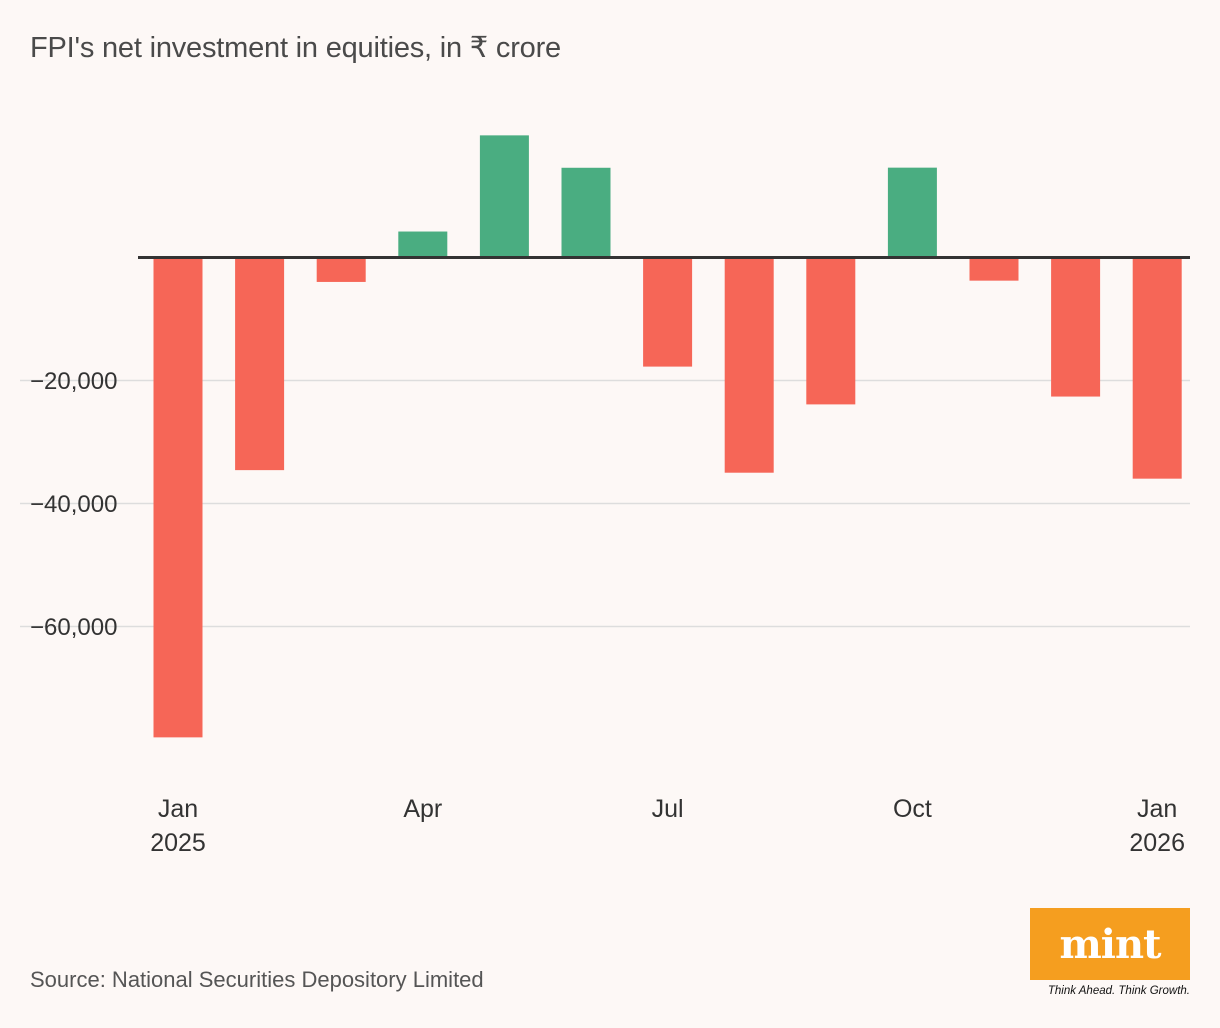 The width and height of the screenshot is (1220, 1028). Describe the element at coordinates (341, 269) in the screenshot. I see `bar-mar-2025` at that location.